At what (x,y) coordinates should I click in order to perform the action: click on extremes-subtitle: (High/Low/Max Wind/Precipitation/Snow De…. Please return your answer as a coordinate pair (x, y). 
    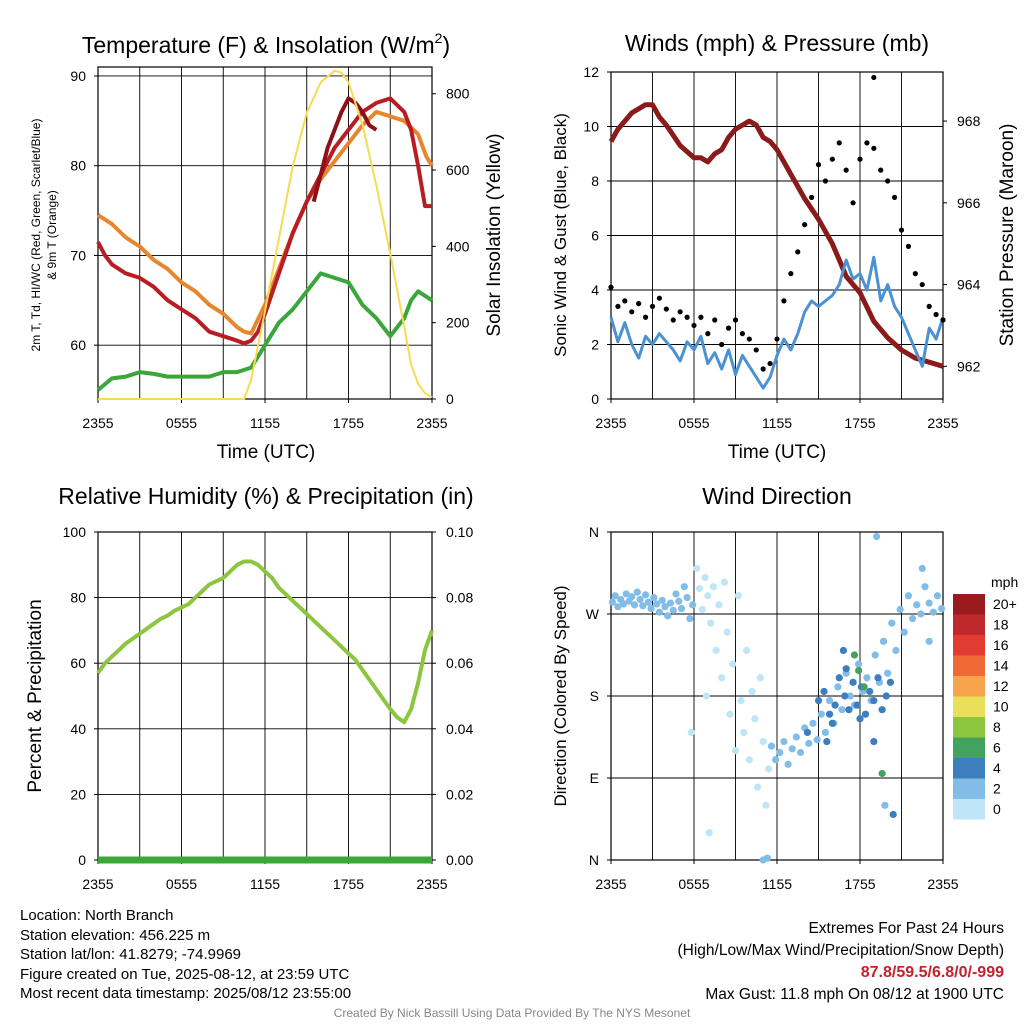
    Looking at the image, I should click on (841, 950).